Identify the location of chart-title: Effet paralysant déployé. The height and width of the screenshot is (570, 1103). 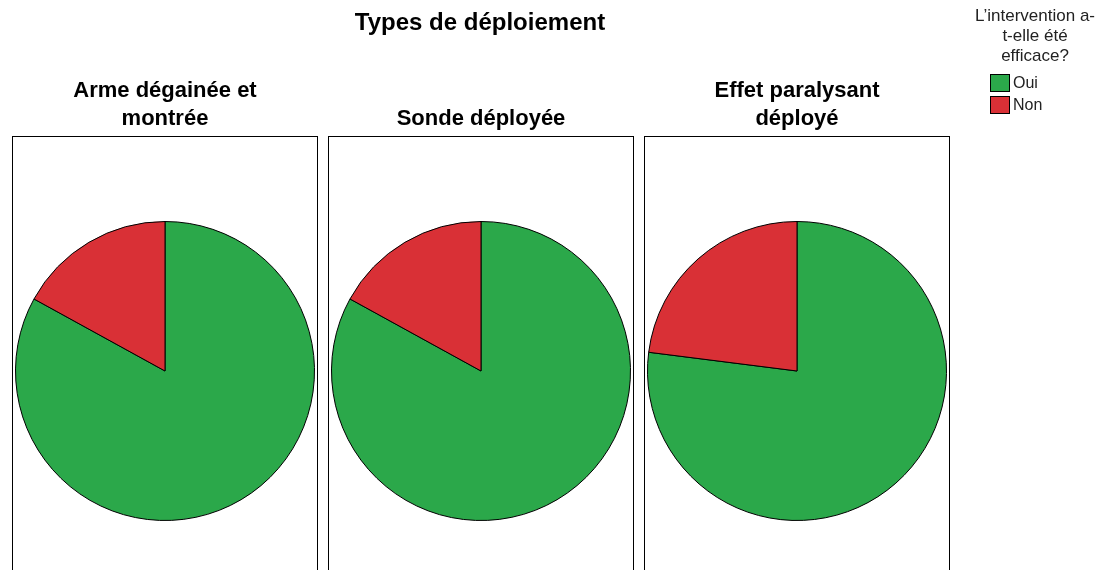
(797, 104).